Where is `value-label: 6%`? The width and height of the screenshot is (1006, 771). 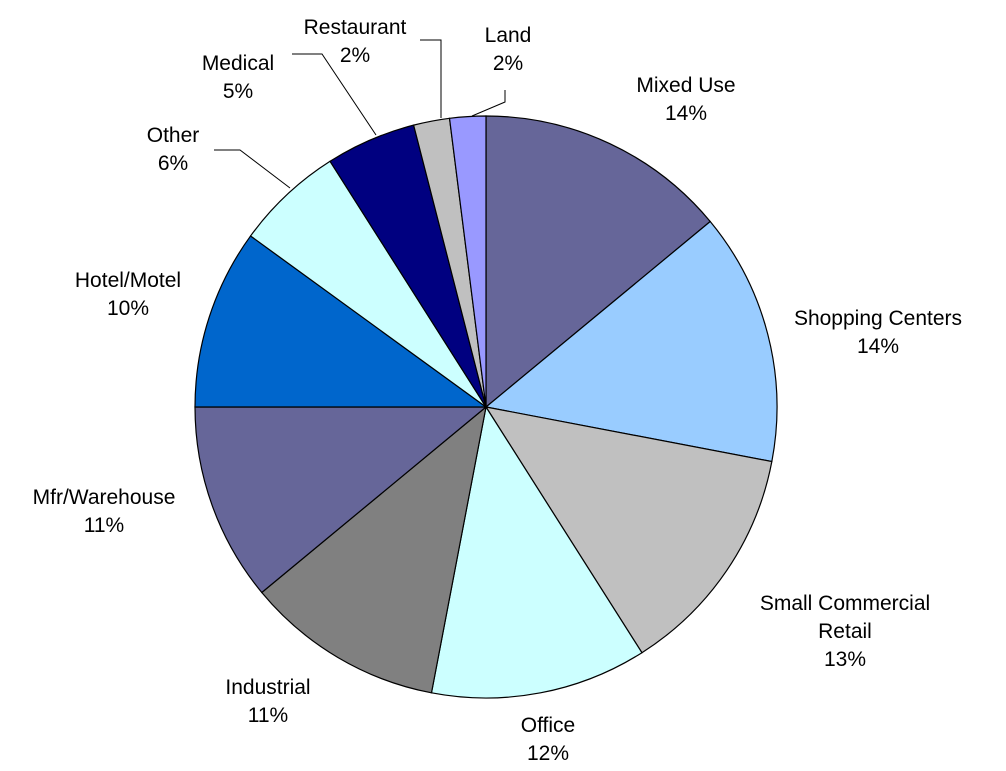 value-label: 6% is located at coordinates (173, 163).